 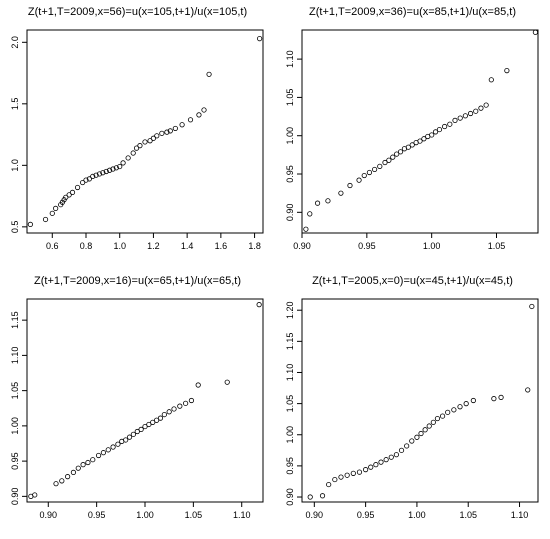 What do you see at coordinates (15, 42) in the screenshot?
I see `y-tick-label: 2.0` at bounding box center [15, 42].